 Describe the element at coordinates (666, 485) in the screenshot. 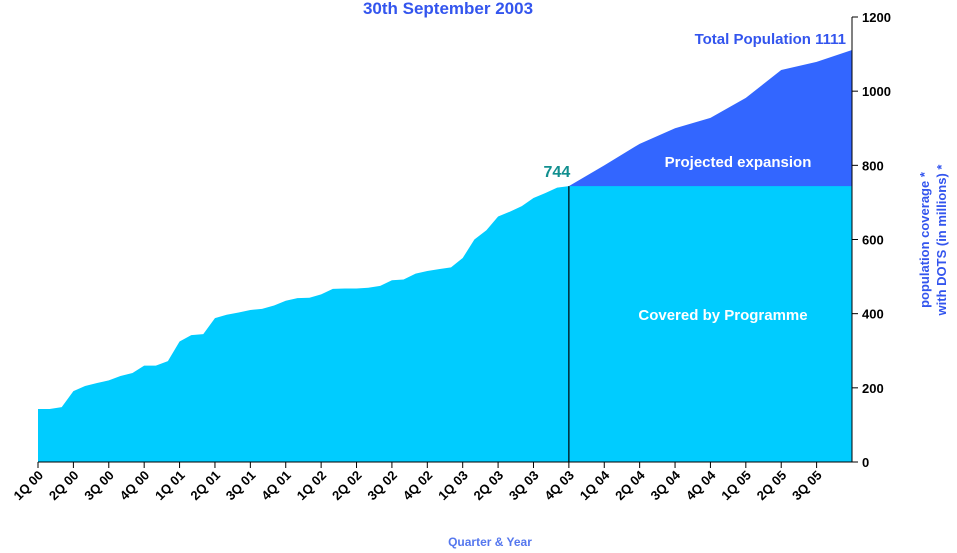

I see `x-tick-label: 3Q 04` at that location.